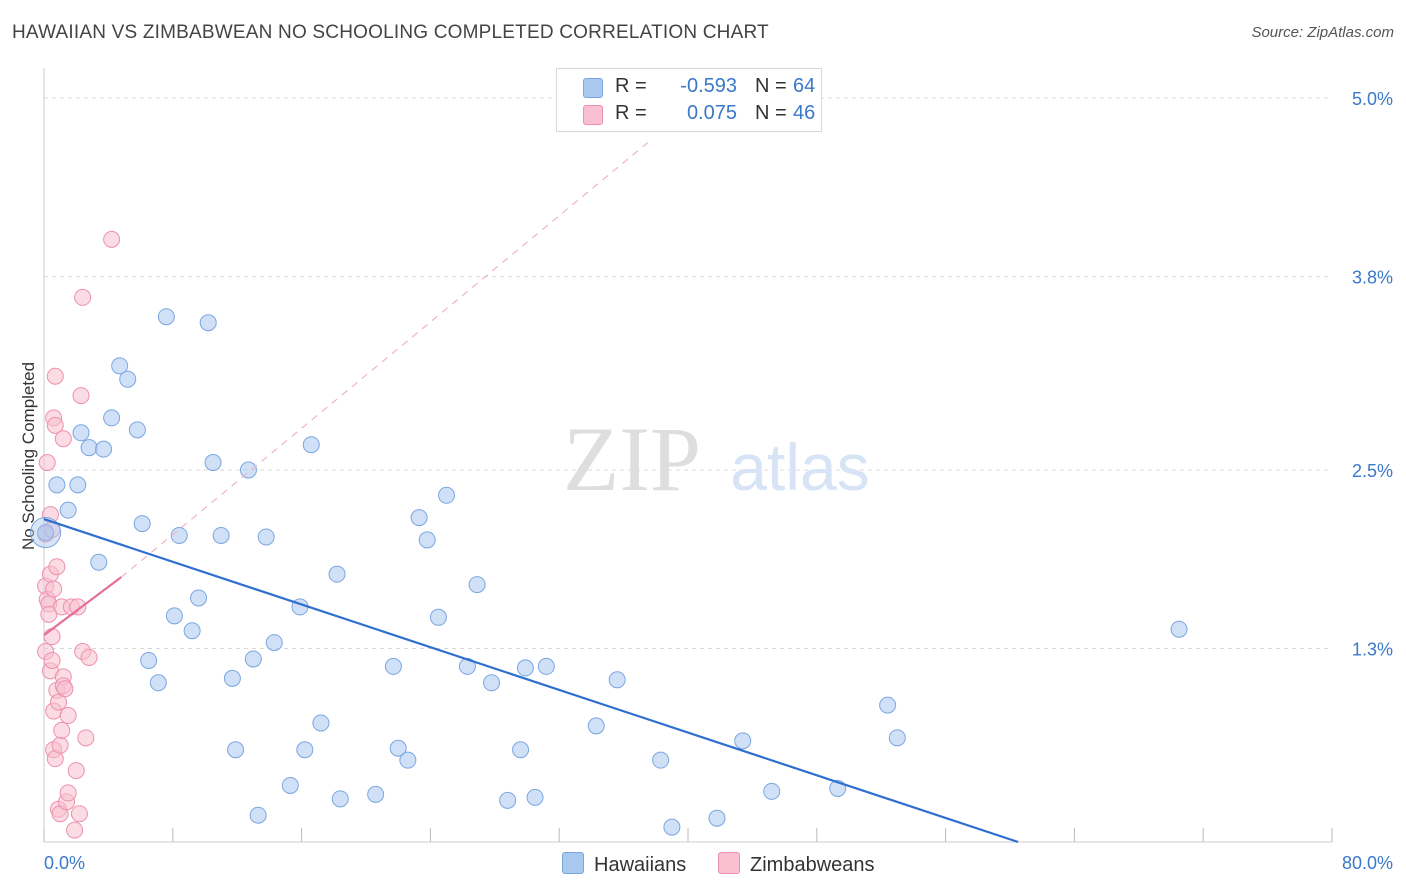 The height and width of the screenshot is (892, 1406). I want to click on y-tick-labels: 1.3% 2.5% 3.8% 5.0%, so click(1372, 374).